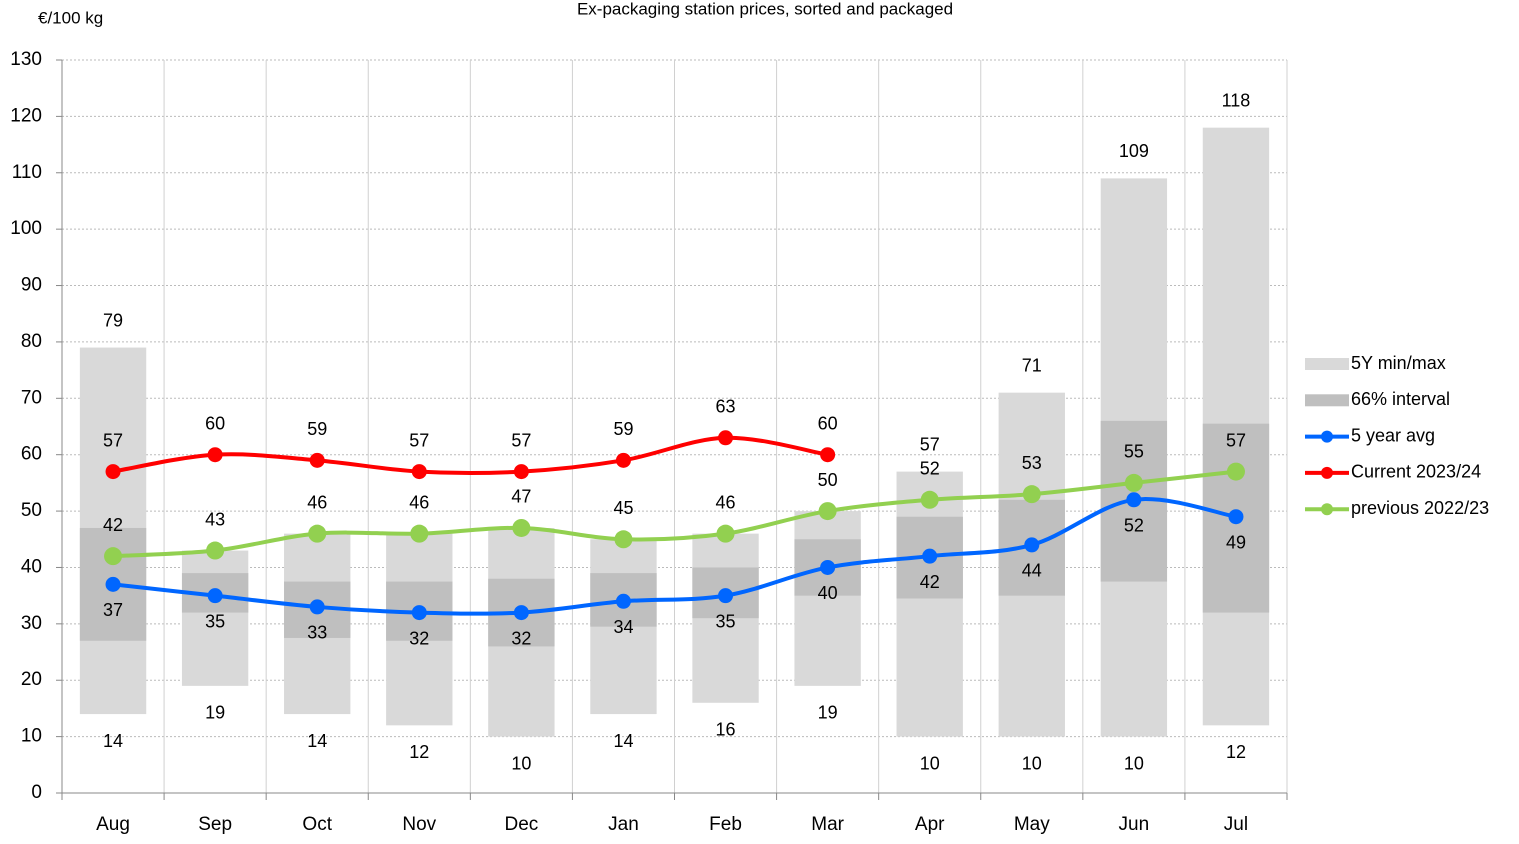 Image resolution: width=1519 pixels, height=844 pixels. What do you see at coordinates (70, 17) in the screenshot?
I see `y-axis-label: €/100 kg` at bounding box center [70, 17].